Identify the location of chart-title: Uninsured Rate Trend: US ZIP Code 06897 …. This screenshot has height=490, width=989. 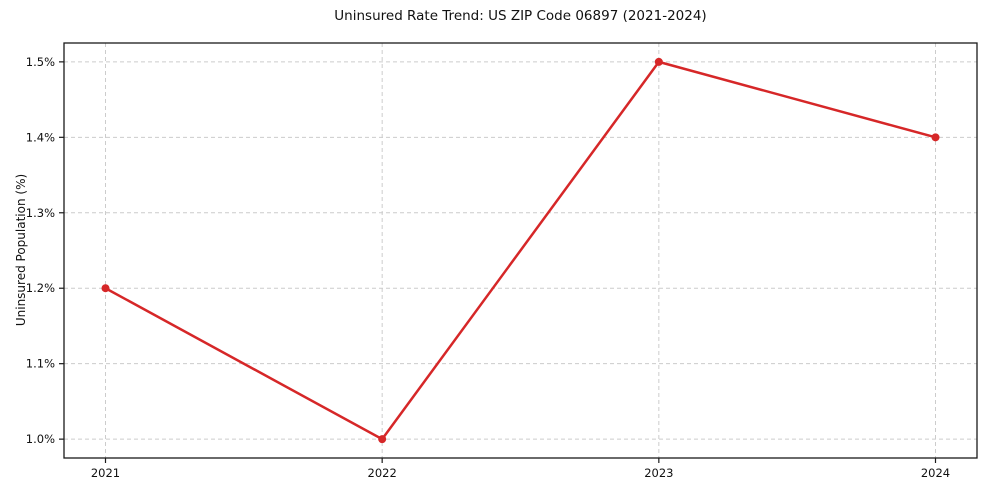
(520, 16).